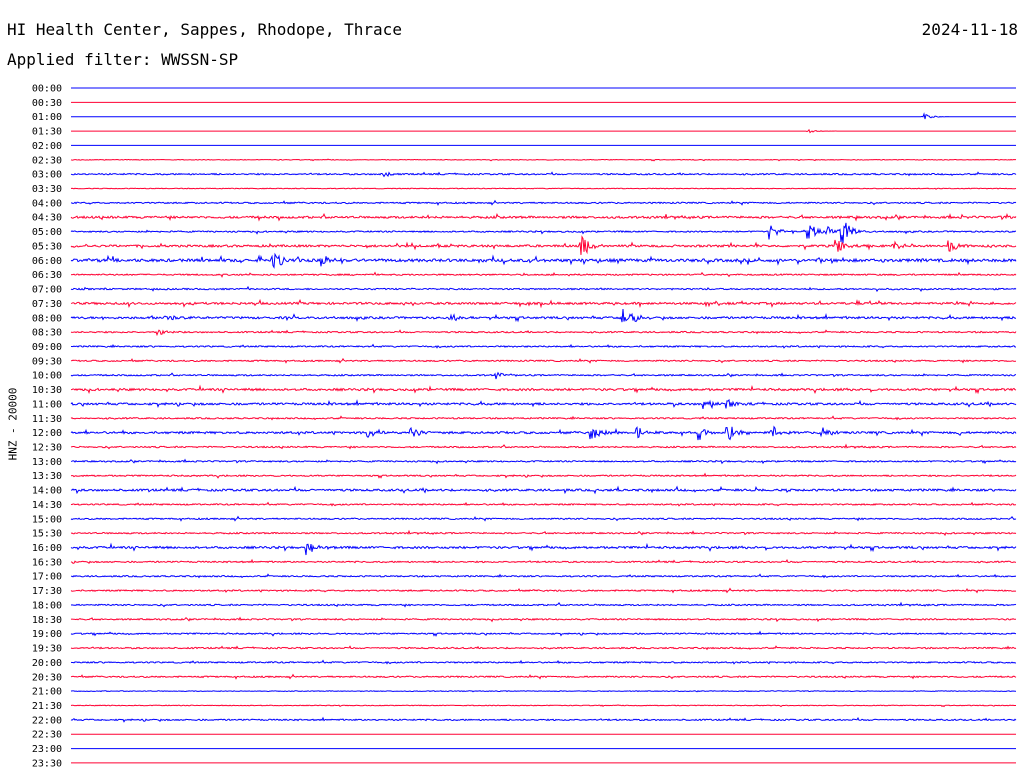 The image size is (1024, 780). Describe the element at coordinates (47, 189) in the screenshot. I see `time-tick-label: 03:30` at that location.